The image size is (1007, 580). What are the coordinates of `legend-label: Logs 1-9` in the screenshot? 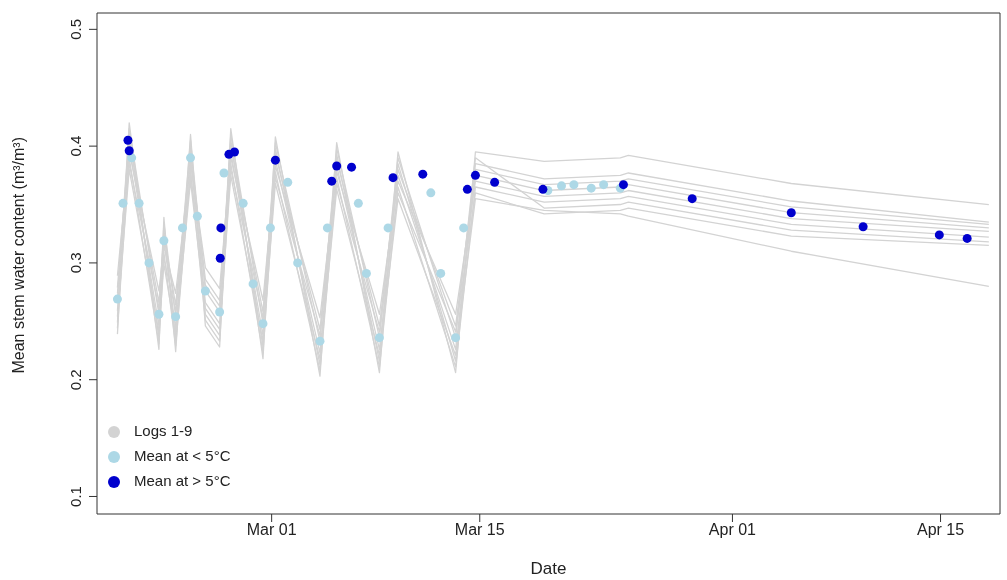 It's located at (163, 430).